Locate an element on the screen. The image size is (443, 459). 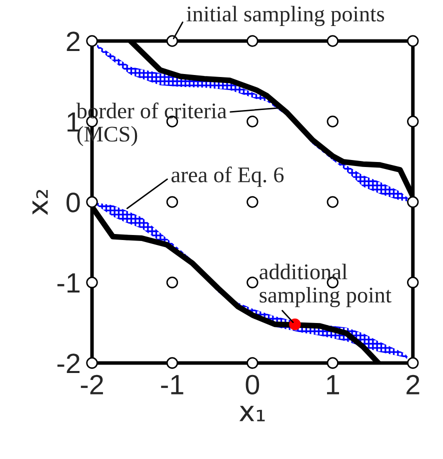
x-tick-label: -1 is located at coordinates (172, 384).